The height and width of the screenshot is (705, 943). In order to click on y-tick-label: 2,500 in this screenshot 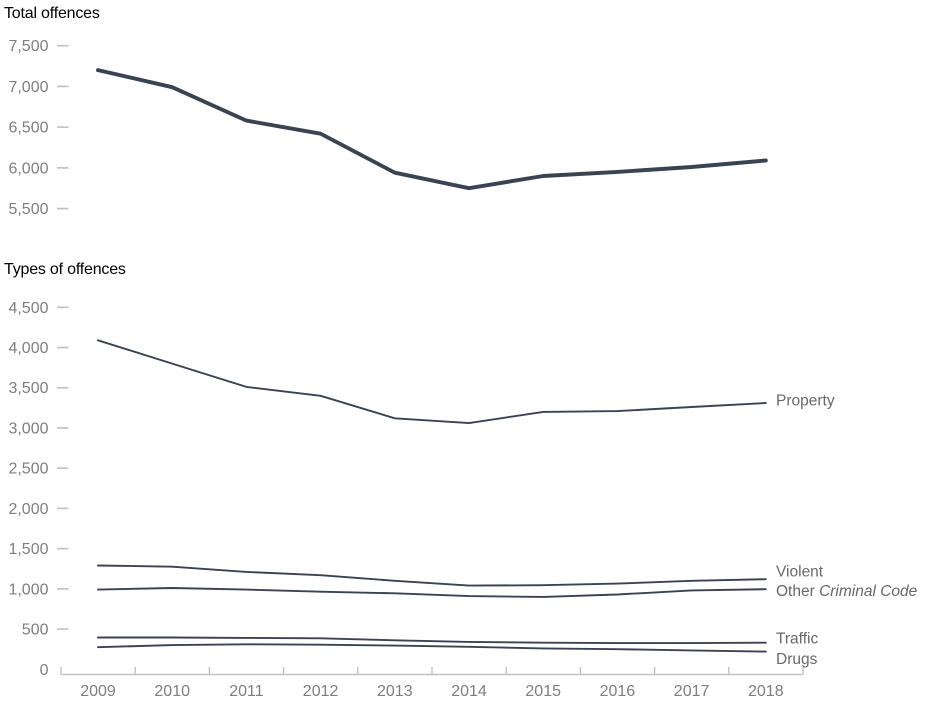, I will do `click(28, 469)`.